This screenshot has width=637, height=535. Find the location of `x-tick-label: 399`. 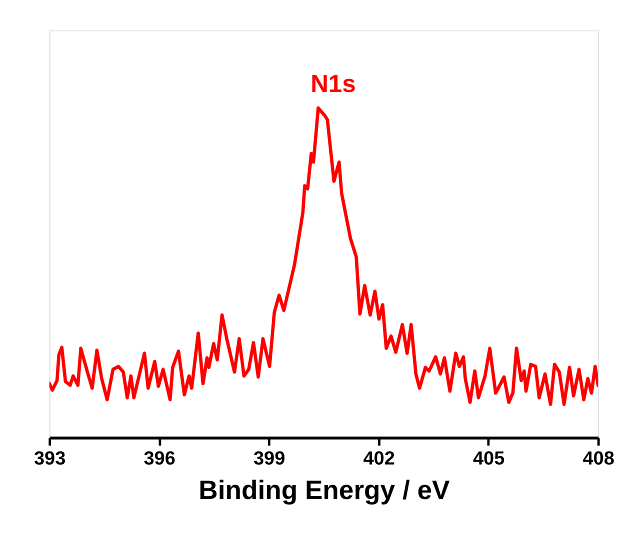

x-tick-label: 399 is located at coordinates (269, 459).